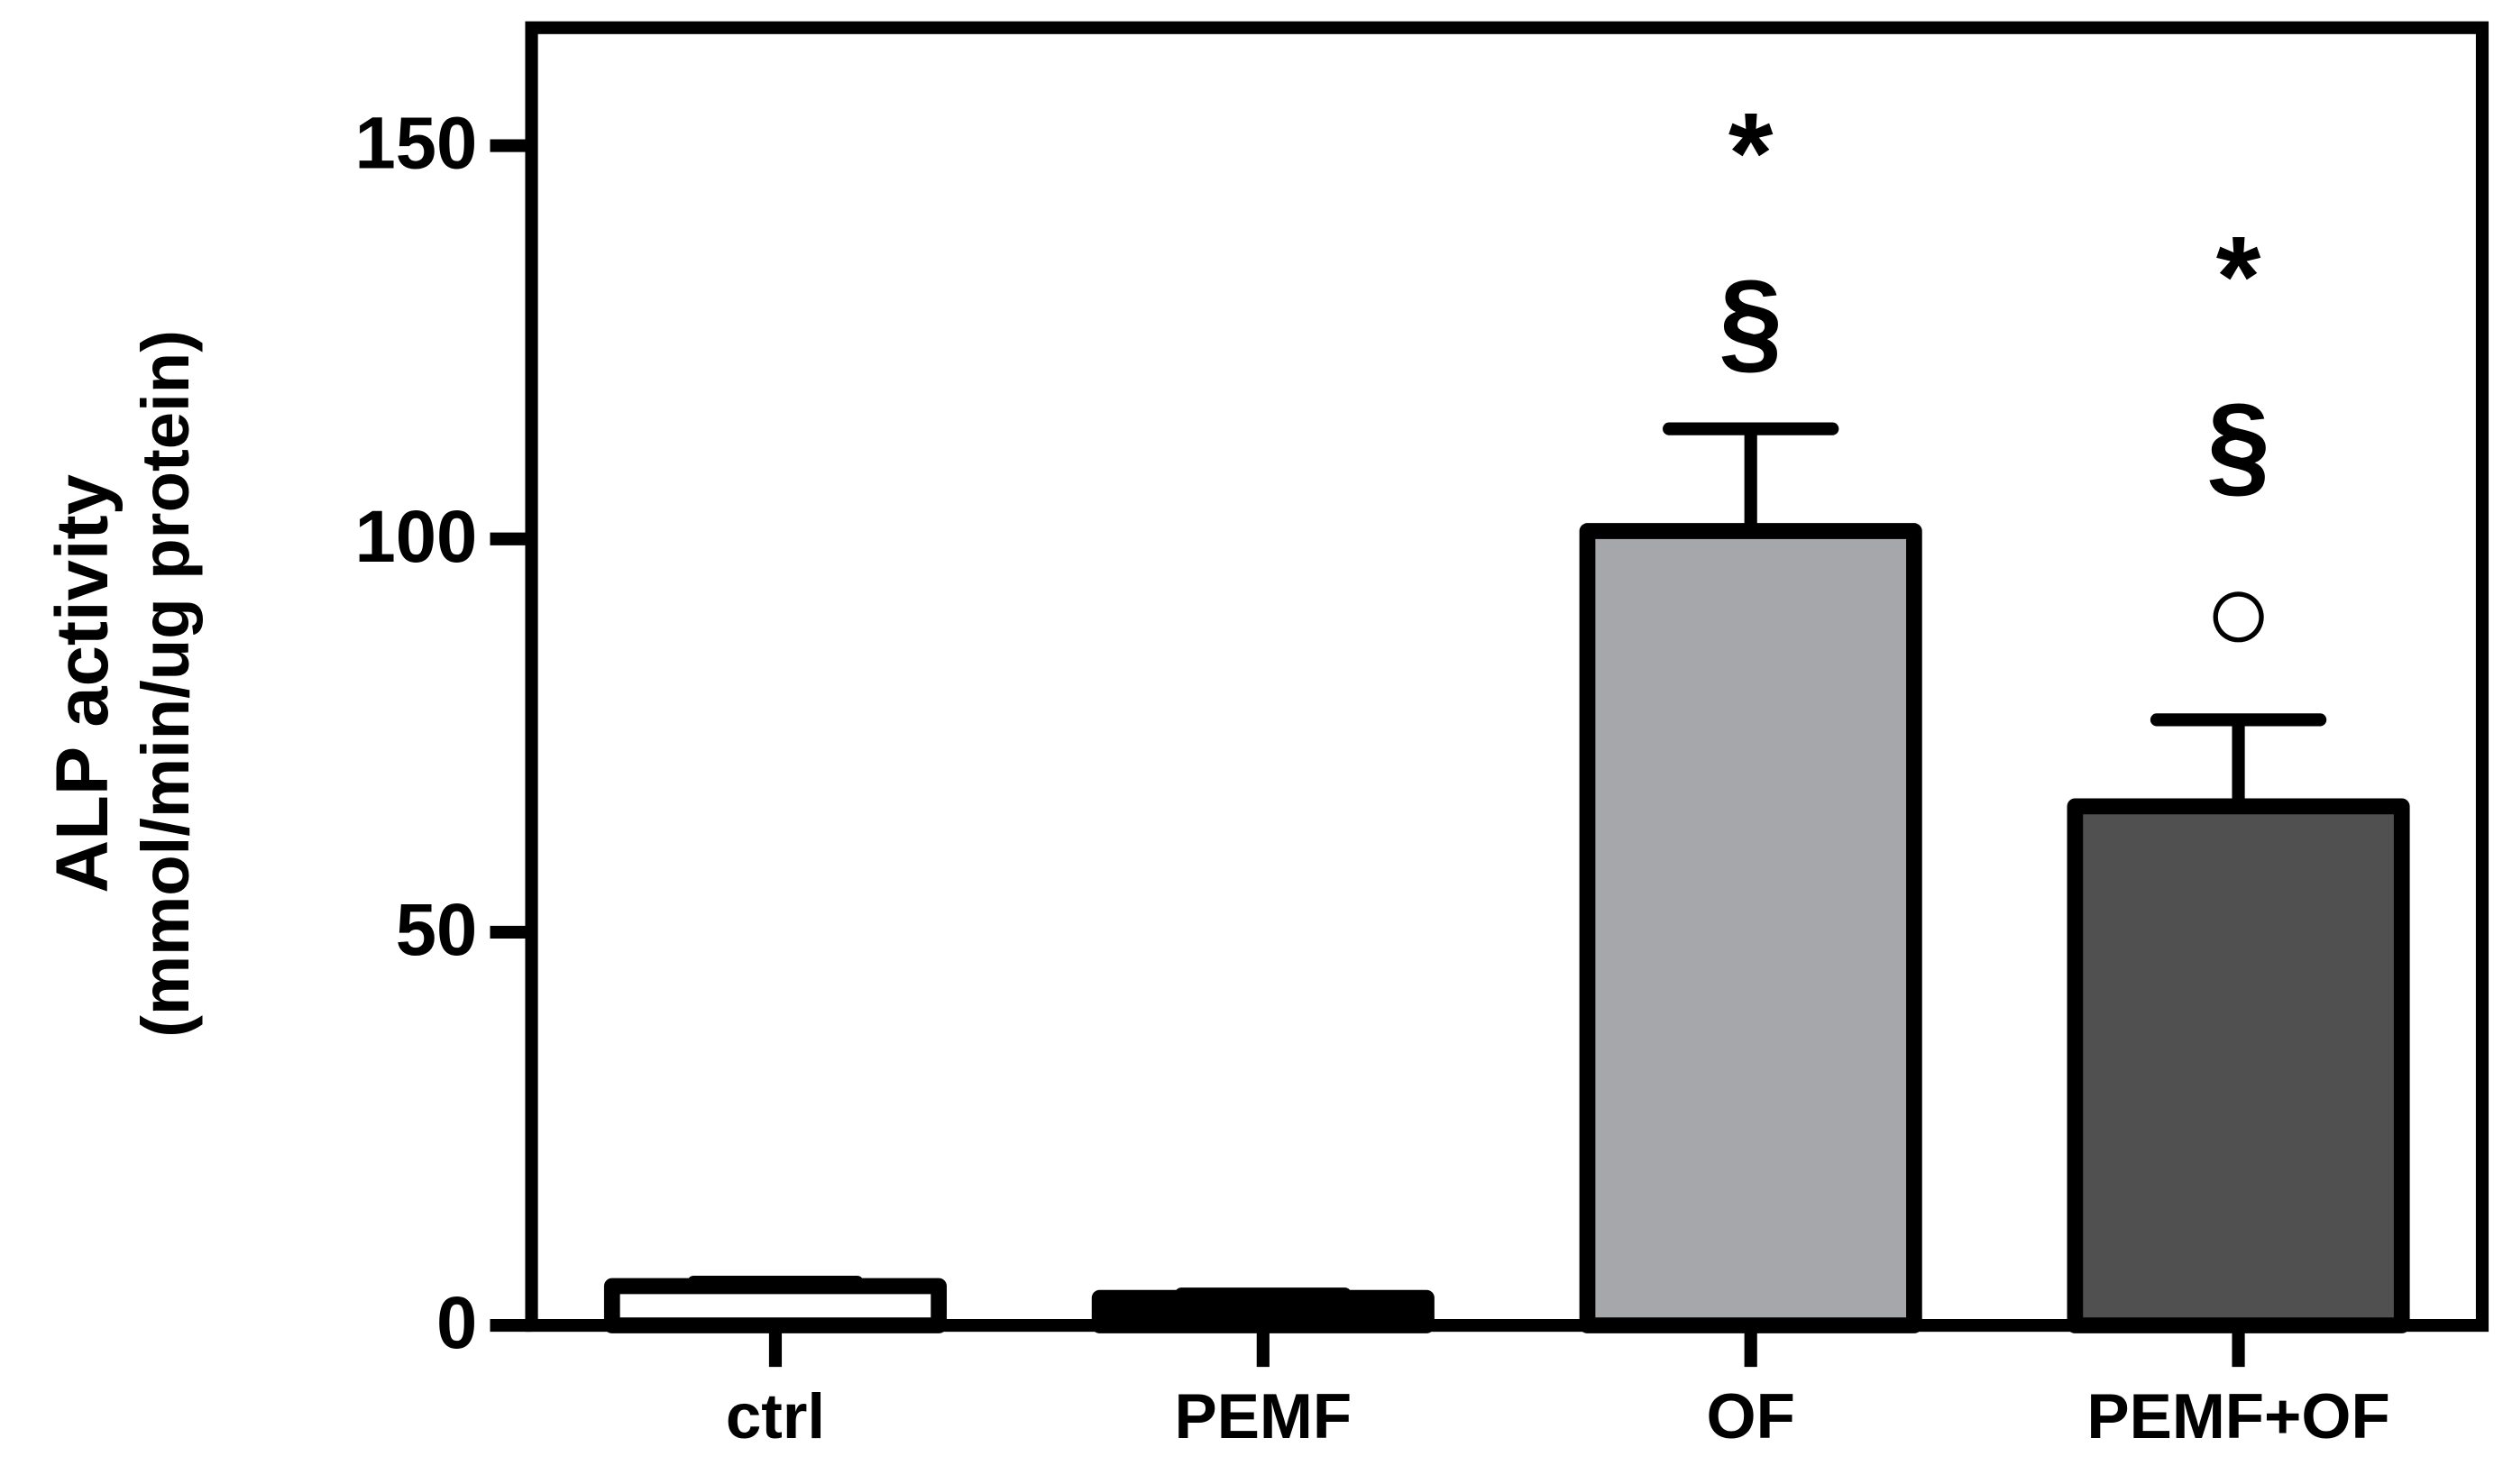 This screenshot has width=2503, height=1484. I want to click on x-tick-label: PEMF, so click(1263, 1416).